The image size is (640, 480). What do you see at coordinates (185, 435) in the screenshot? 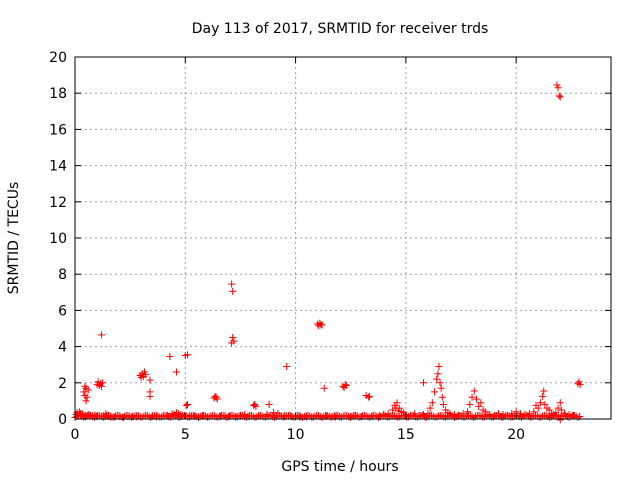
I see `x-tick-label: 5` at bounding box center [185, 435].